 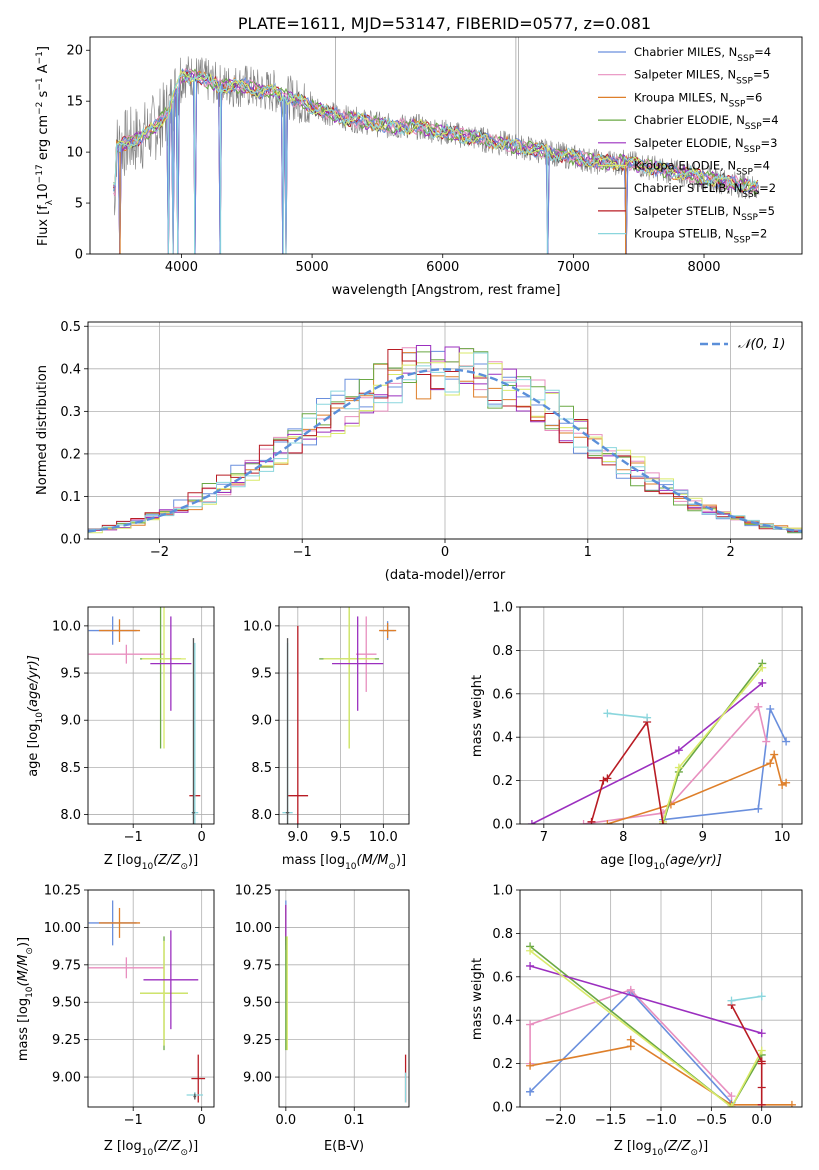 I want to click on x-tick-label: 6000, so click(x=442, y=267).